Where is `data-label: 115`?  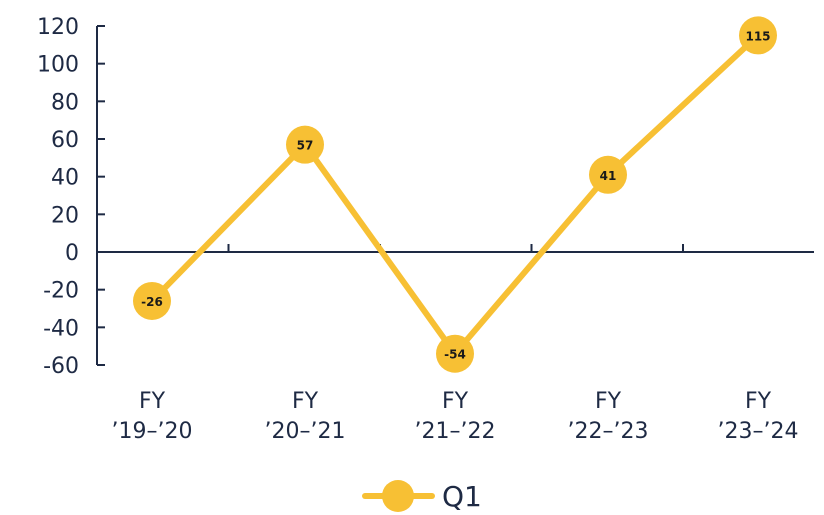
data-label: 115 is located at coordinates (757, 36).